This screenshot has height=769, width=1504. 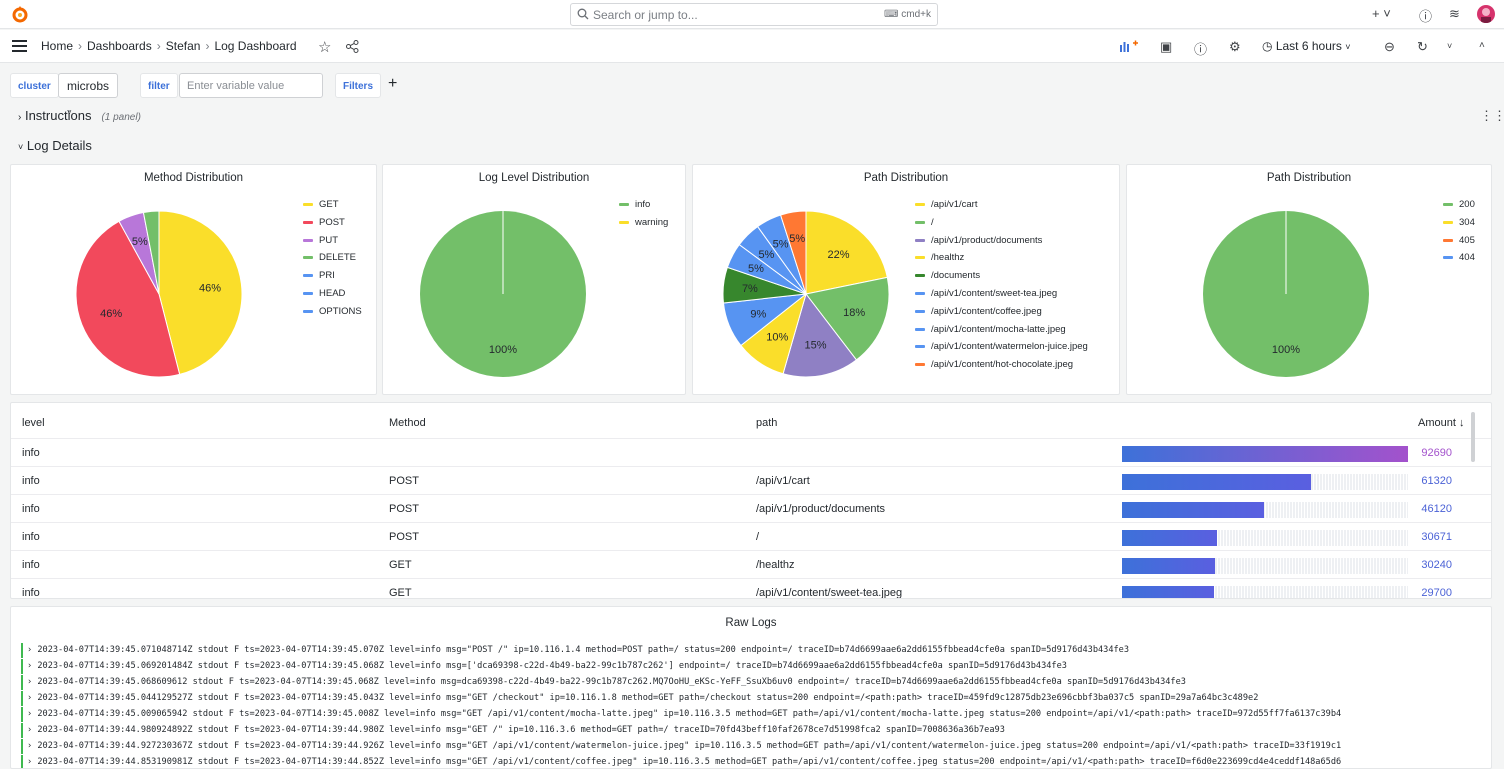 What do you see at coordinates (57, 46) in the screenshot?
I see `breadcrumb-home: Home` at bounding box center [57, 46].